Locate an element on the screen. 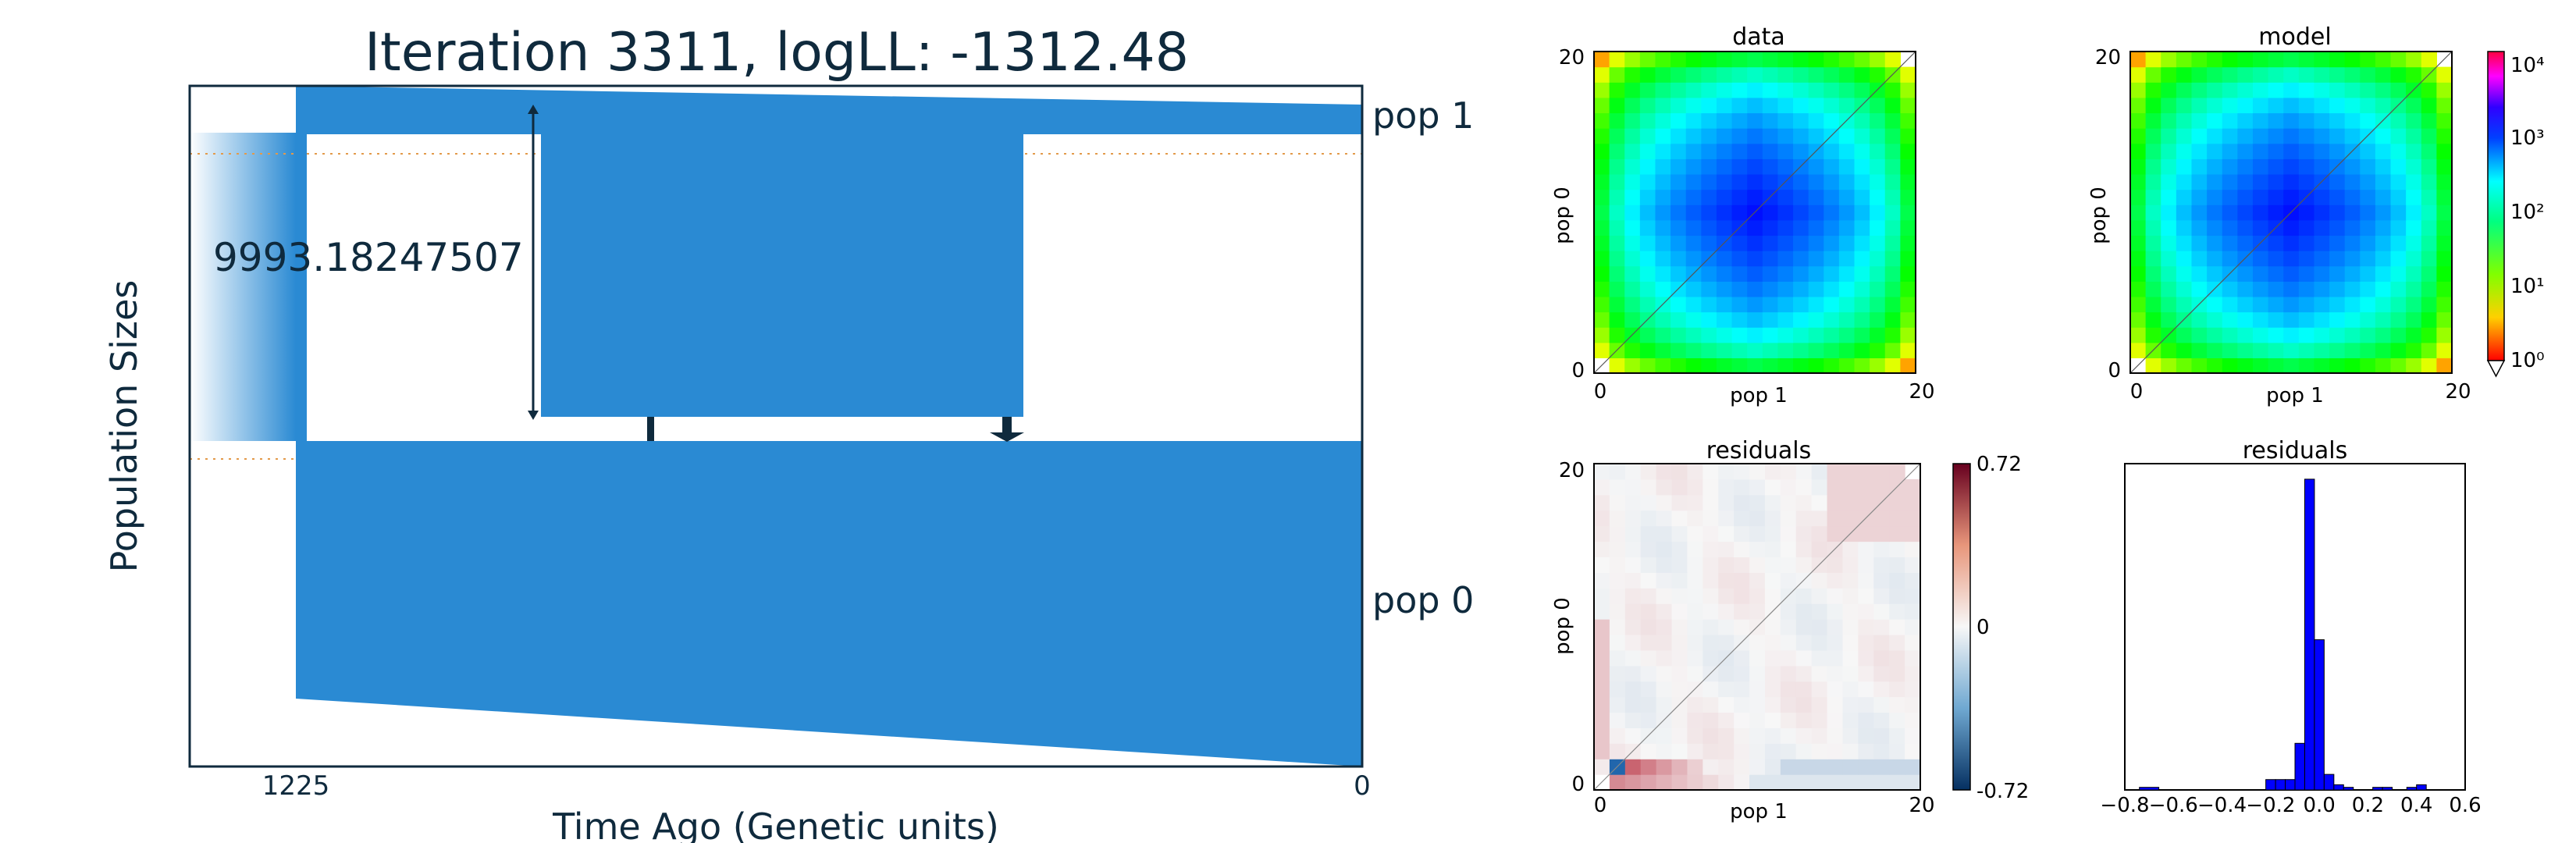 This screenshot has height=843, width=2576. x-tick-label: 0 is located at coordinates (1362, 786).